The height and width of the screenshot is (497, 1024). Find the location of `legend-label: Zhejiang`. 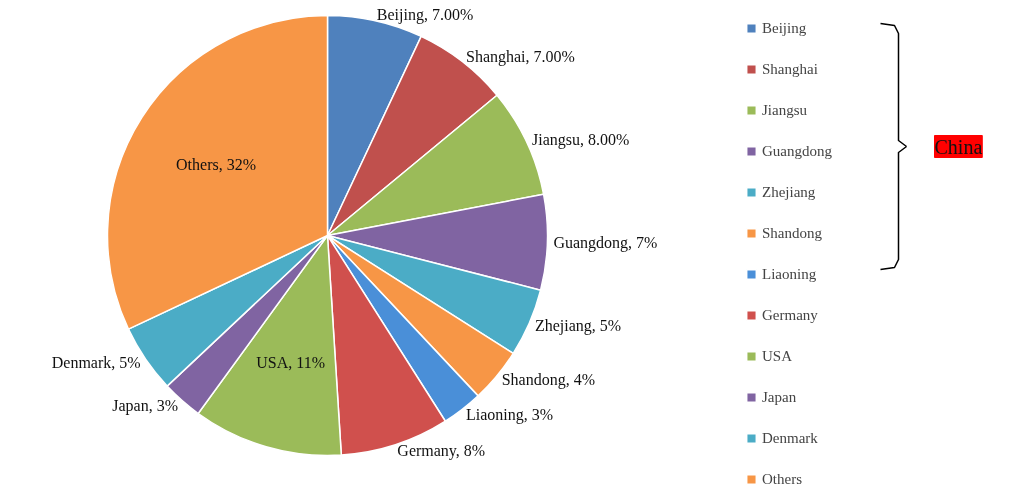

legend-label: Zhejiang is located at coordinates (789, 192).